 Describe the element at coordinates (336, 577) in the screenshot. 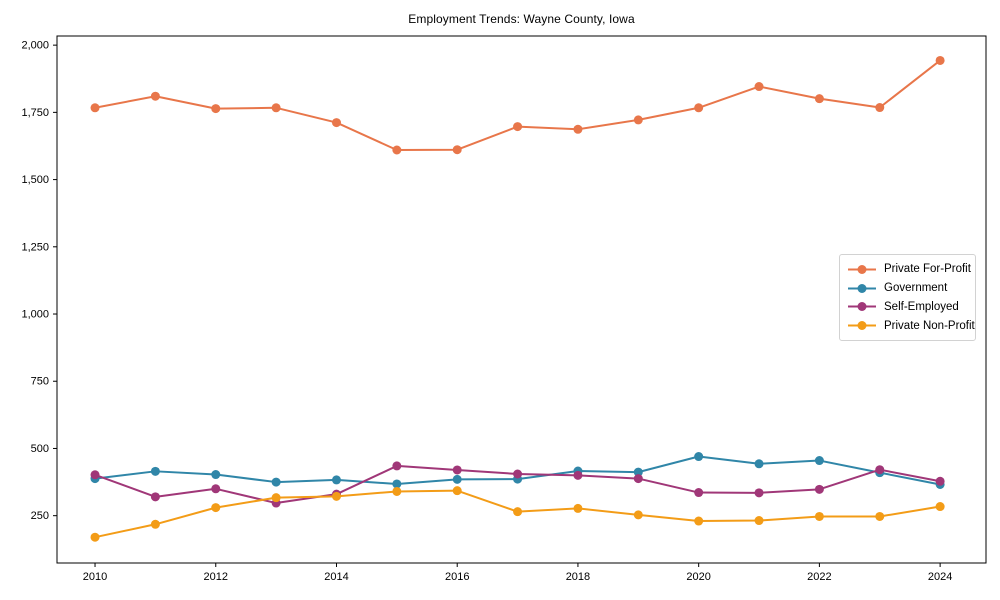

I see `x-tick-label: 2014` at that location.